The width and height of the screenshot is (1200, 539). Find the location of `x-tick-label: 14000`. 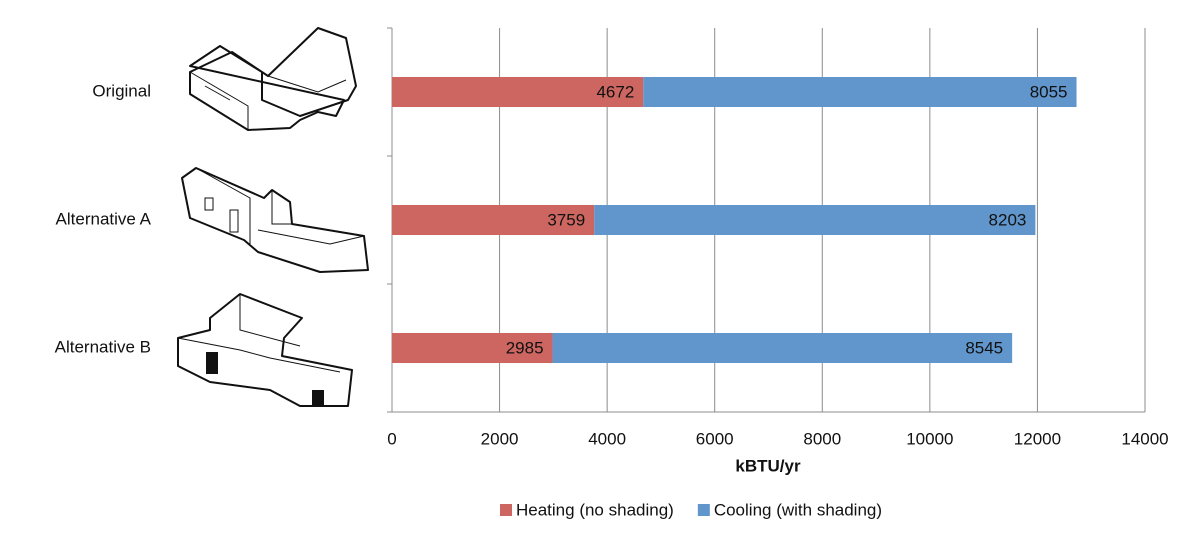

x-tick-label: 14000 is located at coordinates (1144, 438).